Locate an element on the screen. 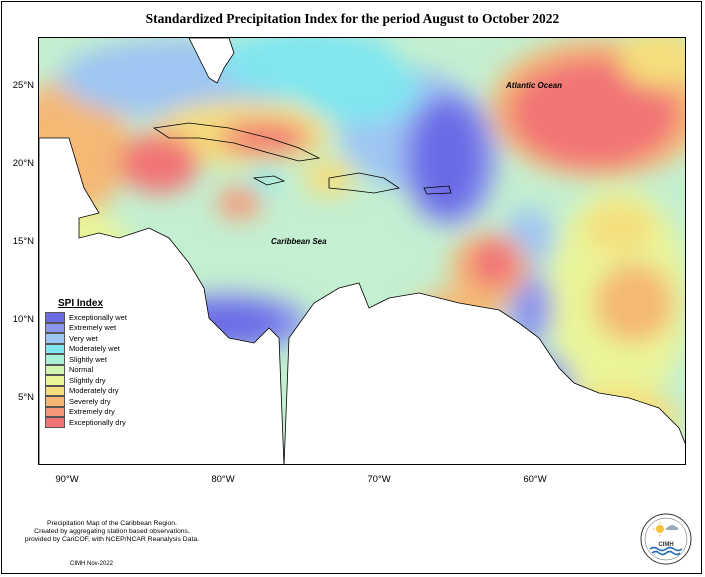  legend-label: Moderately wet is located at coordinates (94, 349).